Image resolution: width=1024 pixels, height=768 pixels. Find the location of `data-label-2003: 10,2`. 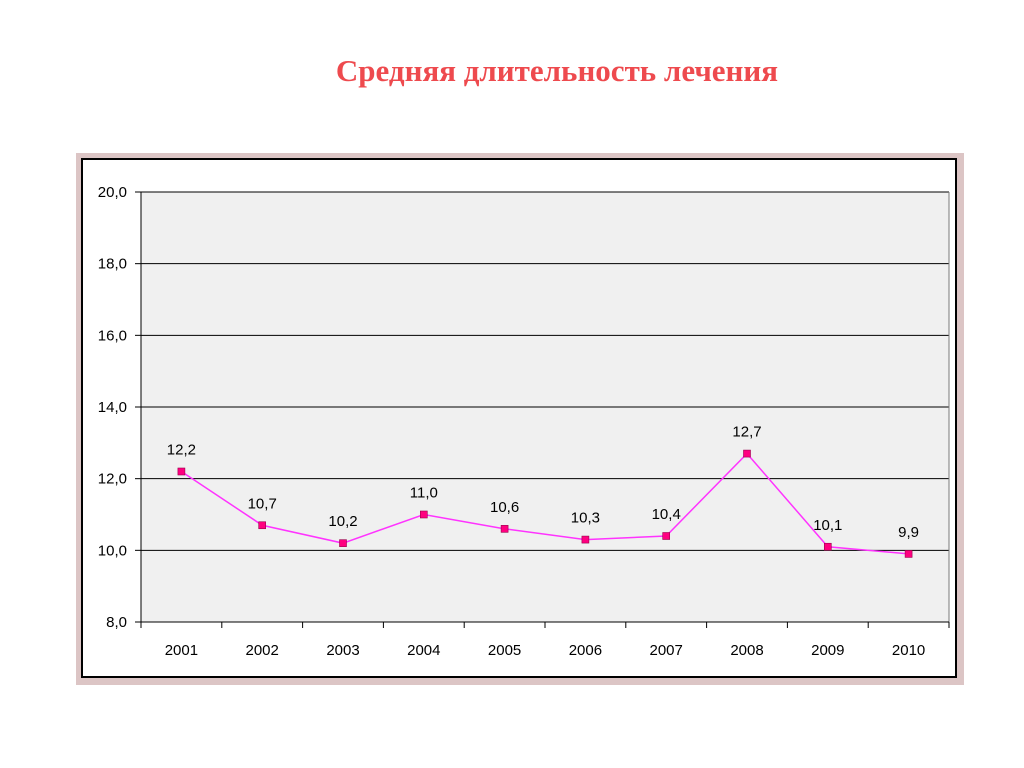

data-label-2003: 10,2 is located at coordinates (342, 521).